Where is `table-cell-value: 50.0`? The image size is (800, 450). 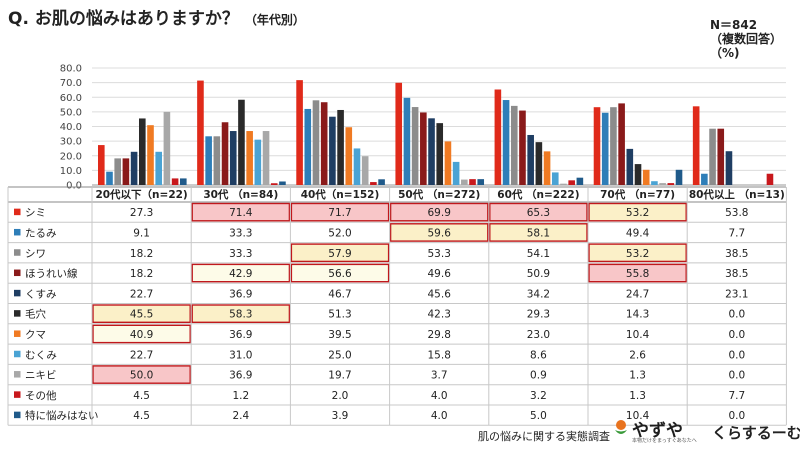 table-cell-value: 50.0 is located at coordinates (141, 376).